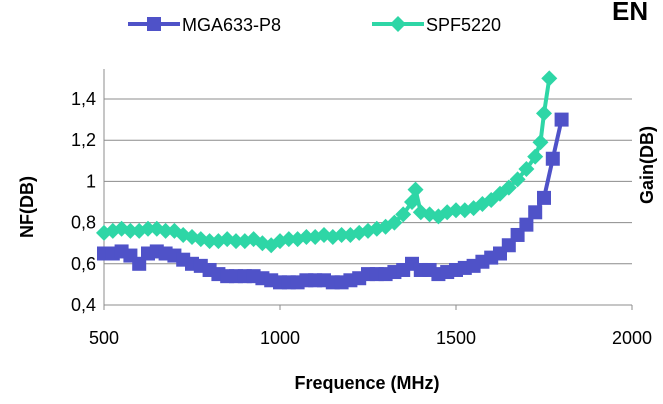 The width and height of the screenshot is (663, 404). I want to click on y-tick-label: 1,2, so click(83, 140).